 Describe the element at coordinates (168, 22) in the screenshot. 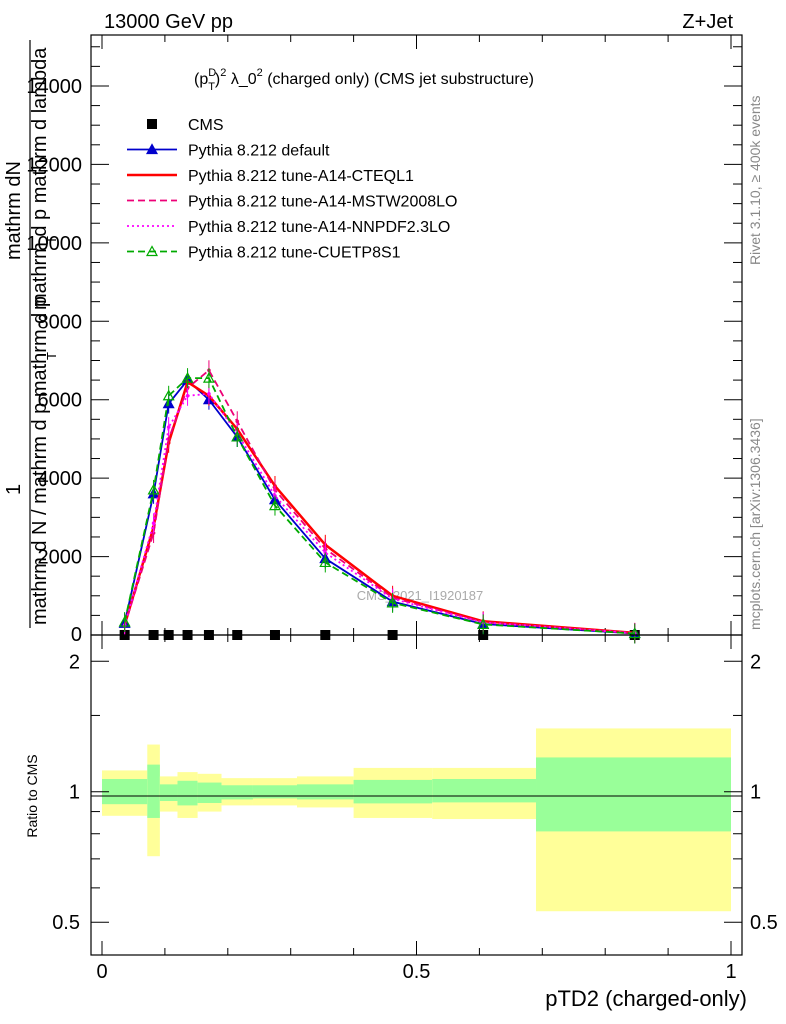

I see `header-energy-label: 13000 GeV pp` at that location.